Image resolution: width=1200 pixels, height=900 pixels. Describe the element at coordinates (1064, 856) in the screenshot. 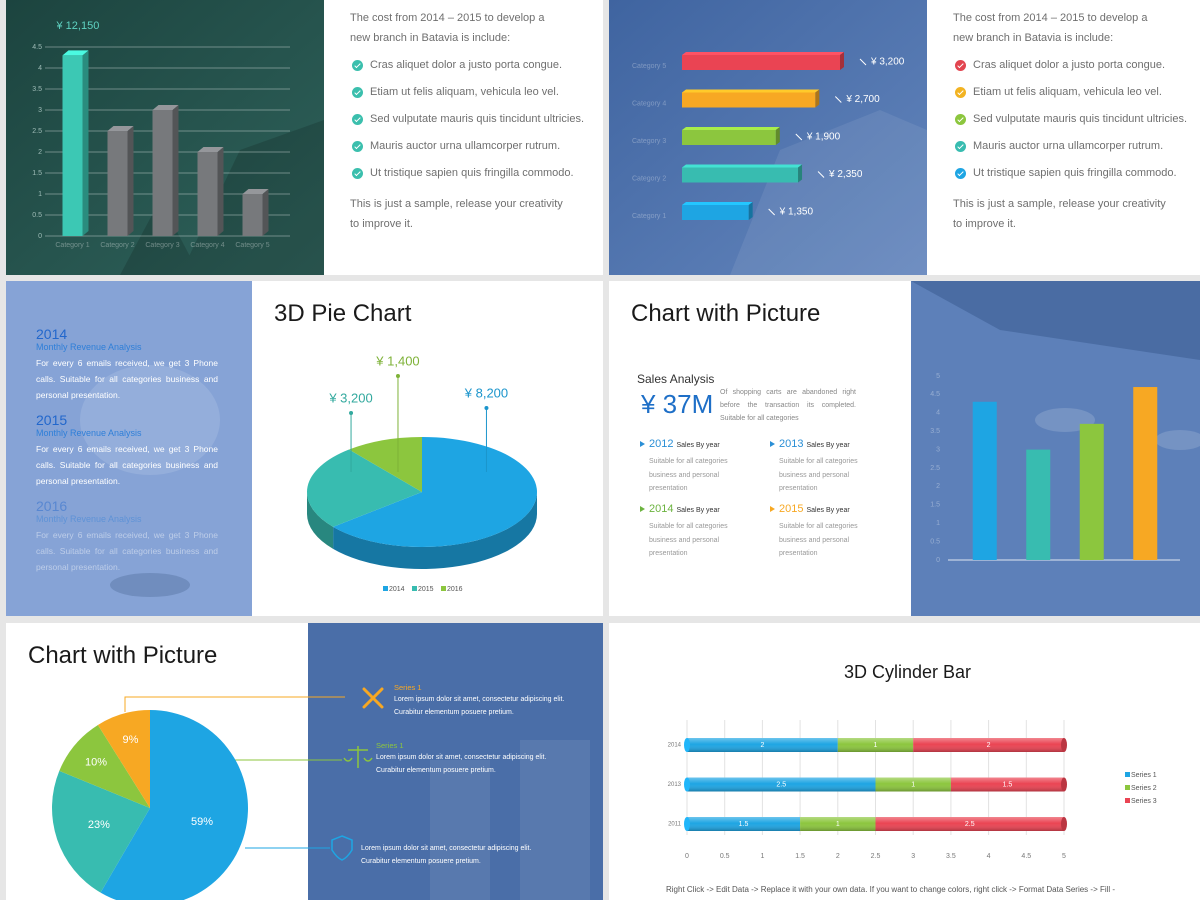

I see `x-tick-label: 5` at that location.